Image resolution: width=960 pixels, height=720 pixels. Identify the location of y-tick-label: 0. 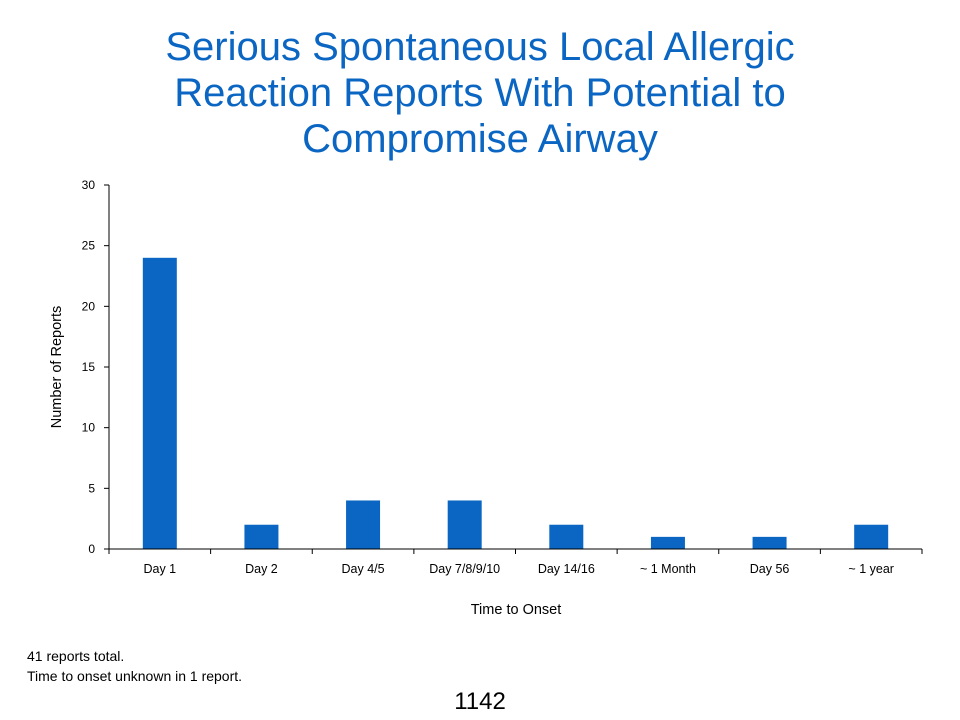
(91, 549).